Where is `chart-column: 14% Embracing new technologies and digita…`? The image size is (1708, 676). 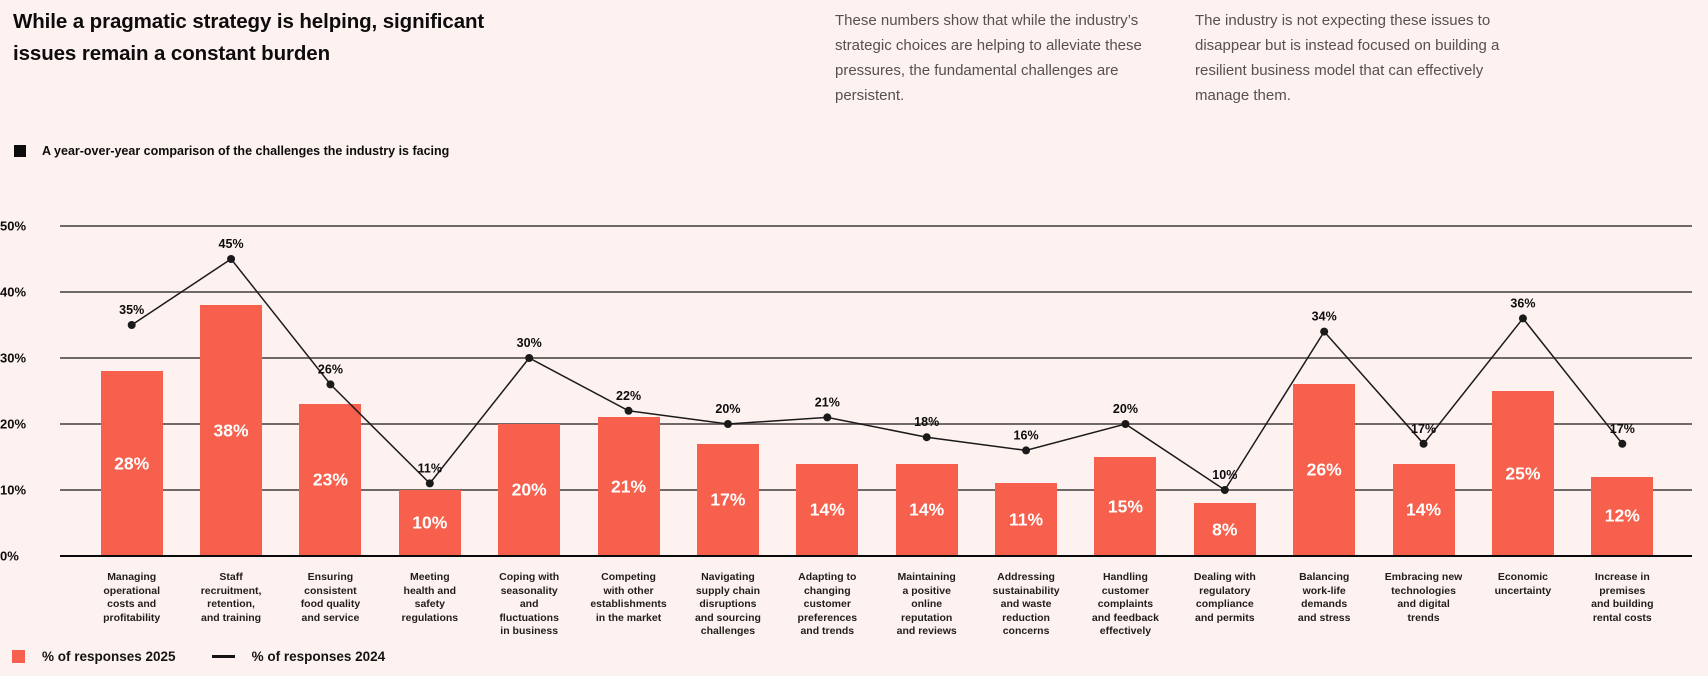
chart-column: 14% Embracing new technologies and digita… is located at coordinates (1423, 425).